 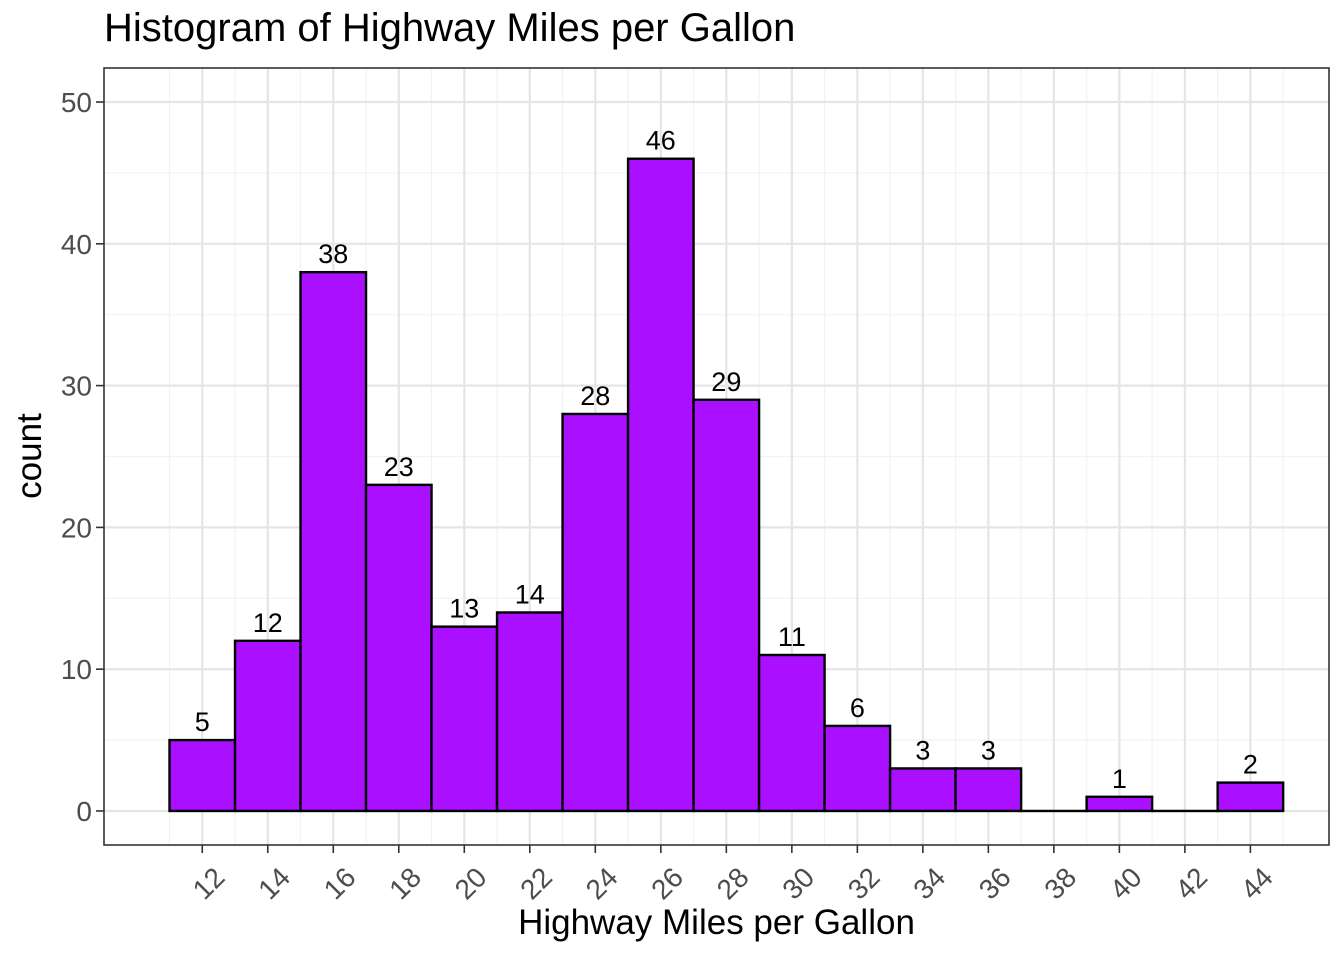 What do you see at coordinates (1119, 779) in the screenshot?
I see `bar-count-label: 1` at bounding box center [1119, 779].